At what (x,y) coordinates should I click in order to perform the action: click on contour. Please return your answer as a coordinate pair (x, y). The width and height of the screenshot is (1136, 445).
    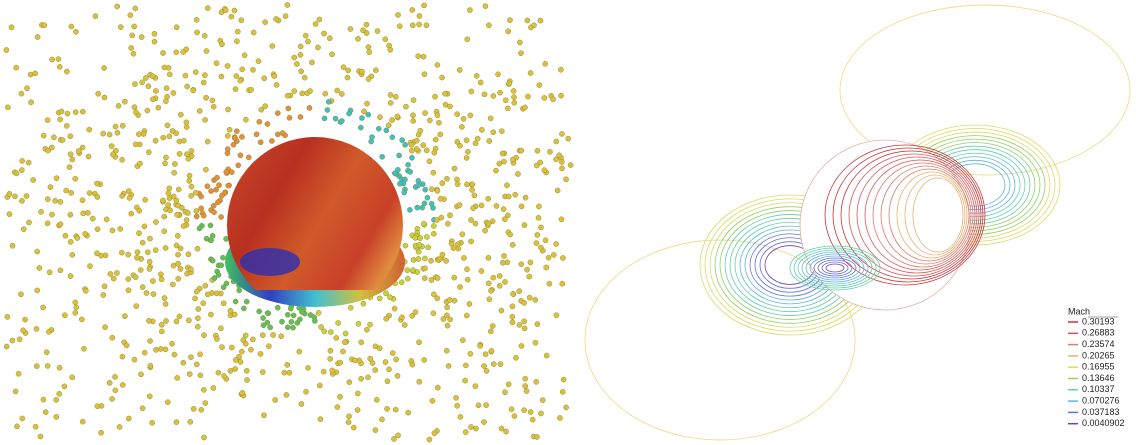
    Looking at the image, I should click on (835, 268).